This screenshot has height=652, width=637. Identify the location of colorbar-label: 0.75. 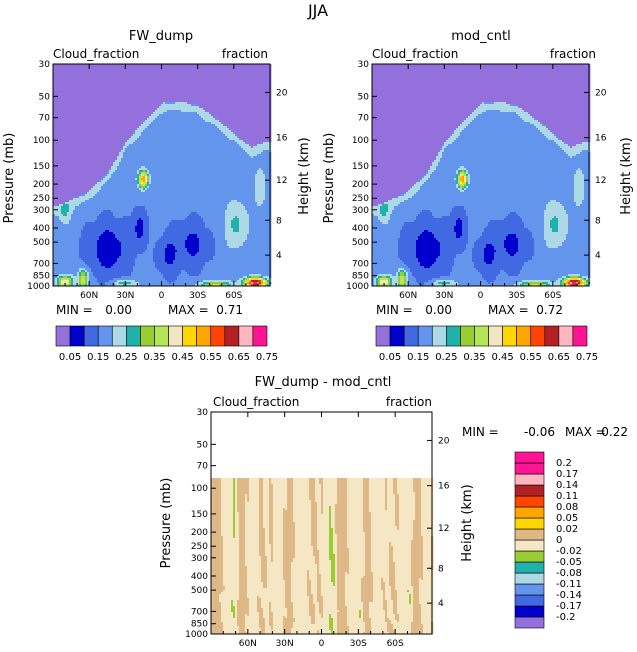
(267, 357).